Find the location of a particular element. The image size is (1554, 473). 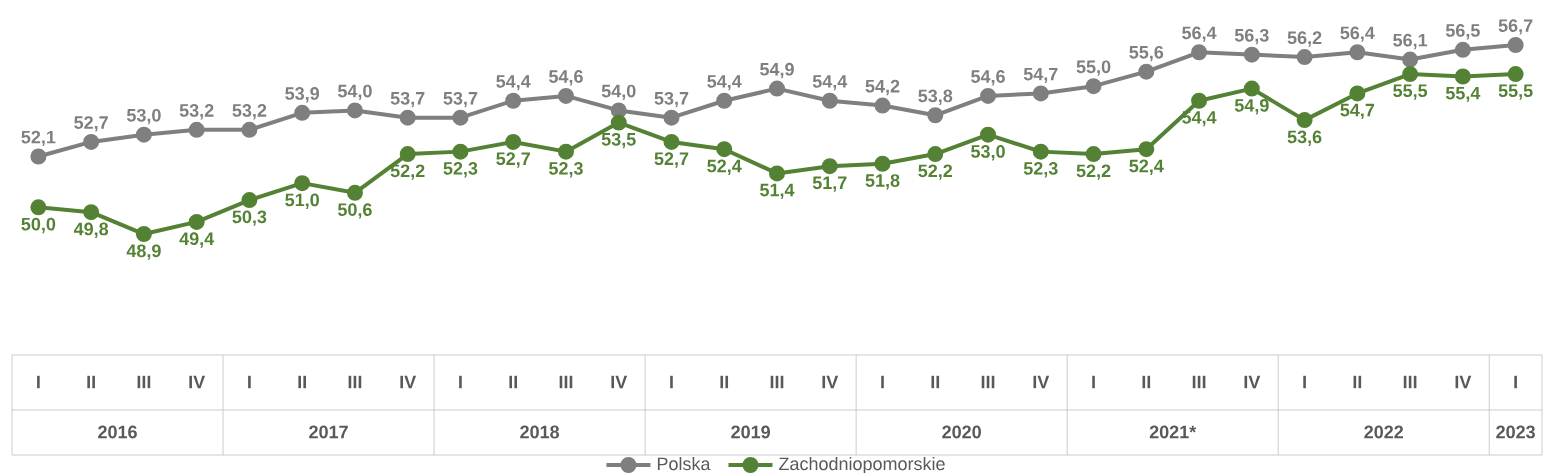

data-label: 55,4 is located at coordinates (1463, 94).